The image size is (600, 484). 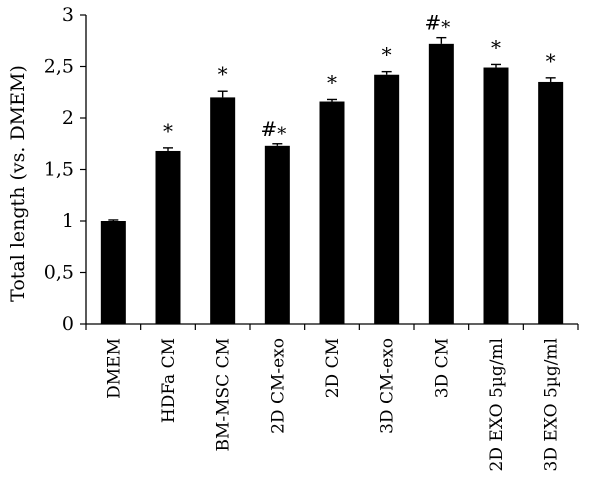 What do you see at coordinates (18, 183) in the screenshot?
I see `y-axis-label: Total length (vs. DMEM)` at bounding box center [18, 183].